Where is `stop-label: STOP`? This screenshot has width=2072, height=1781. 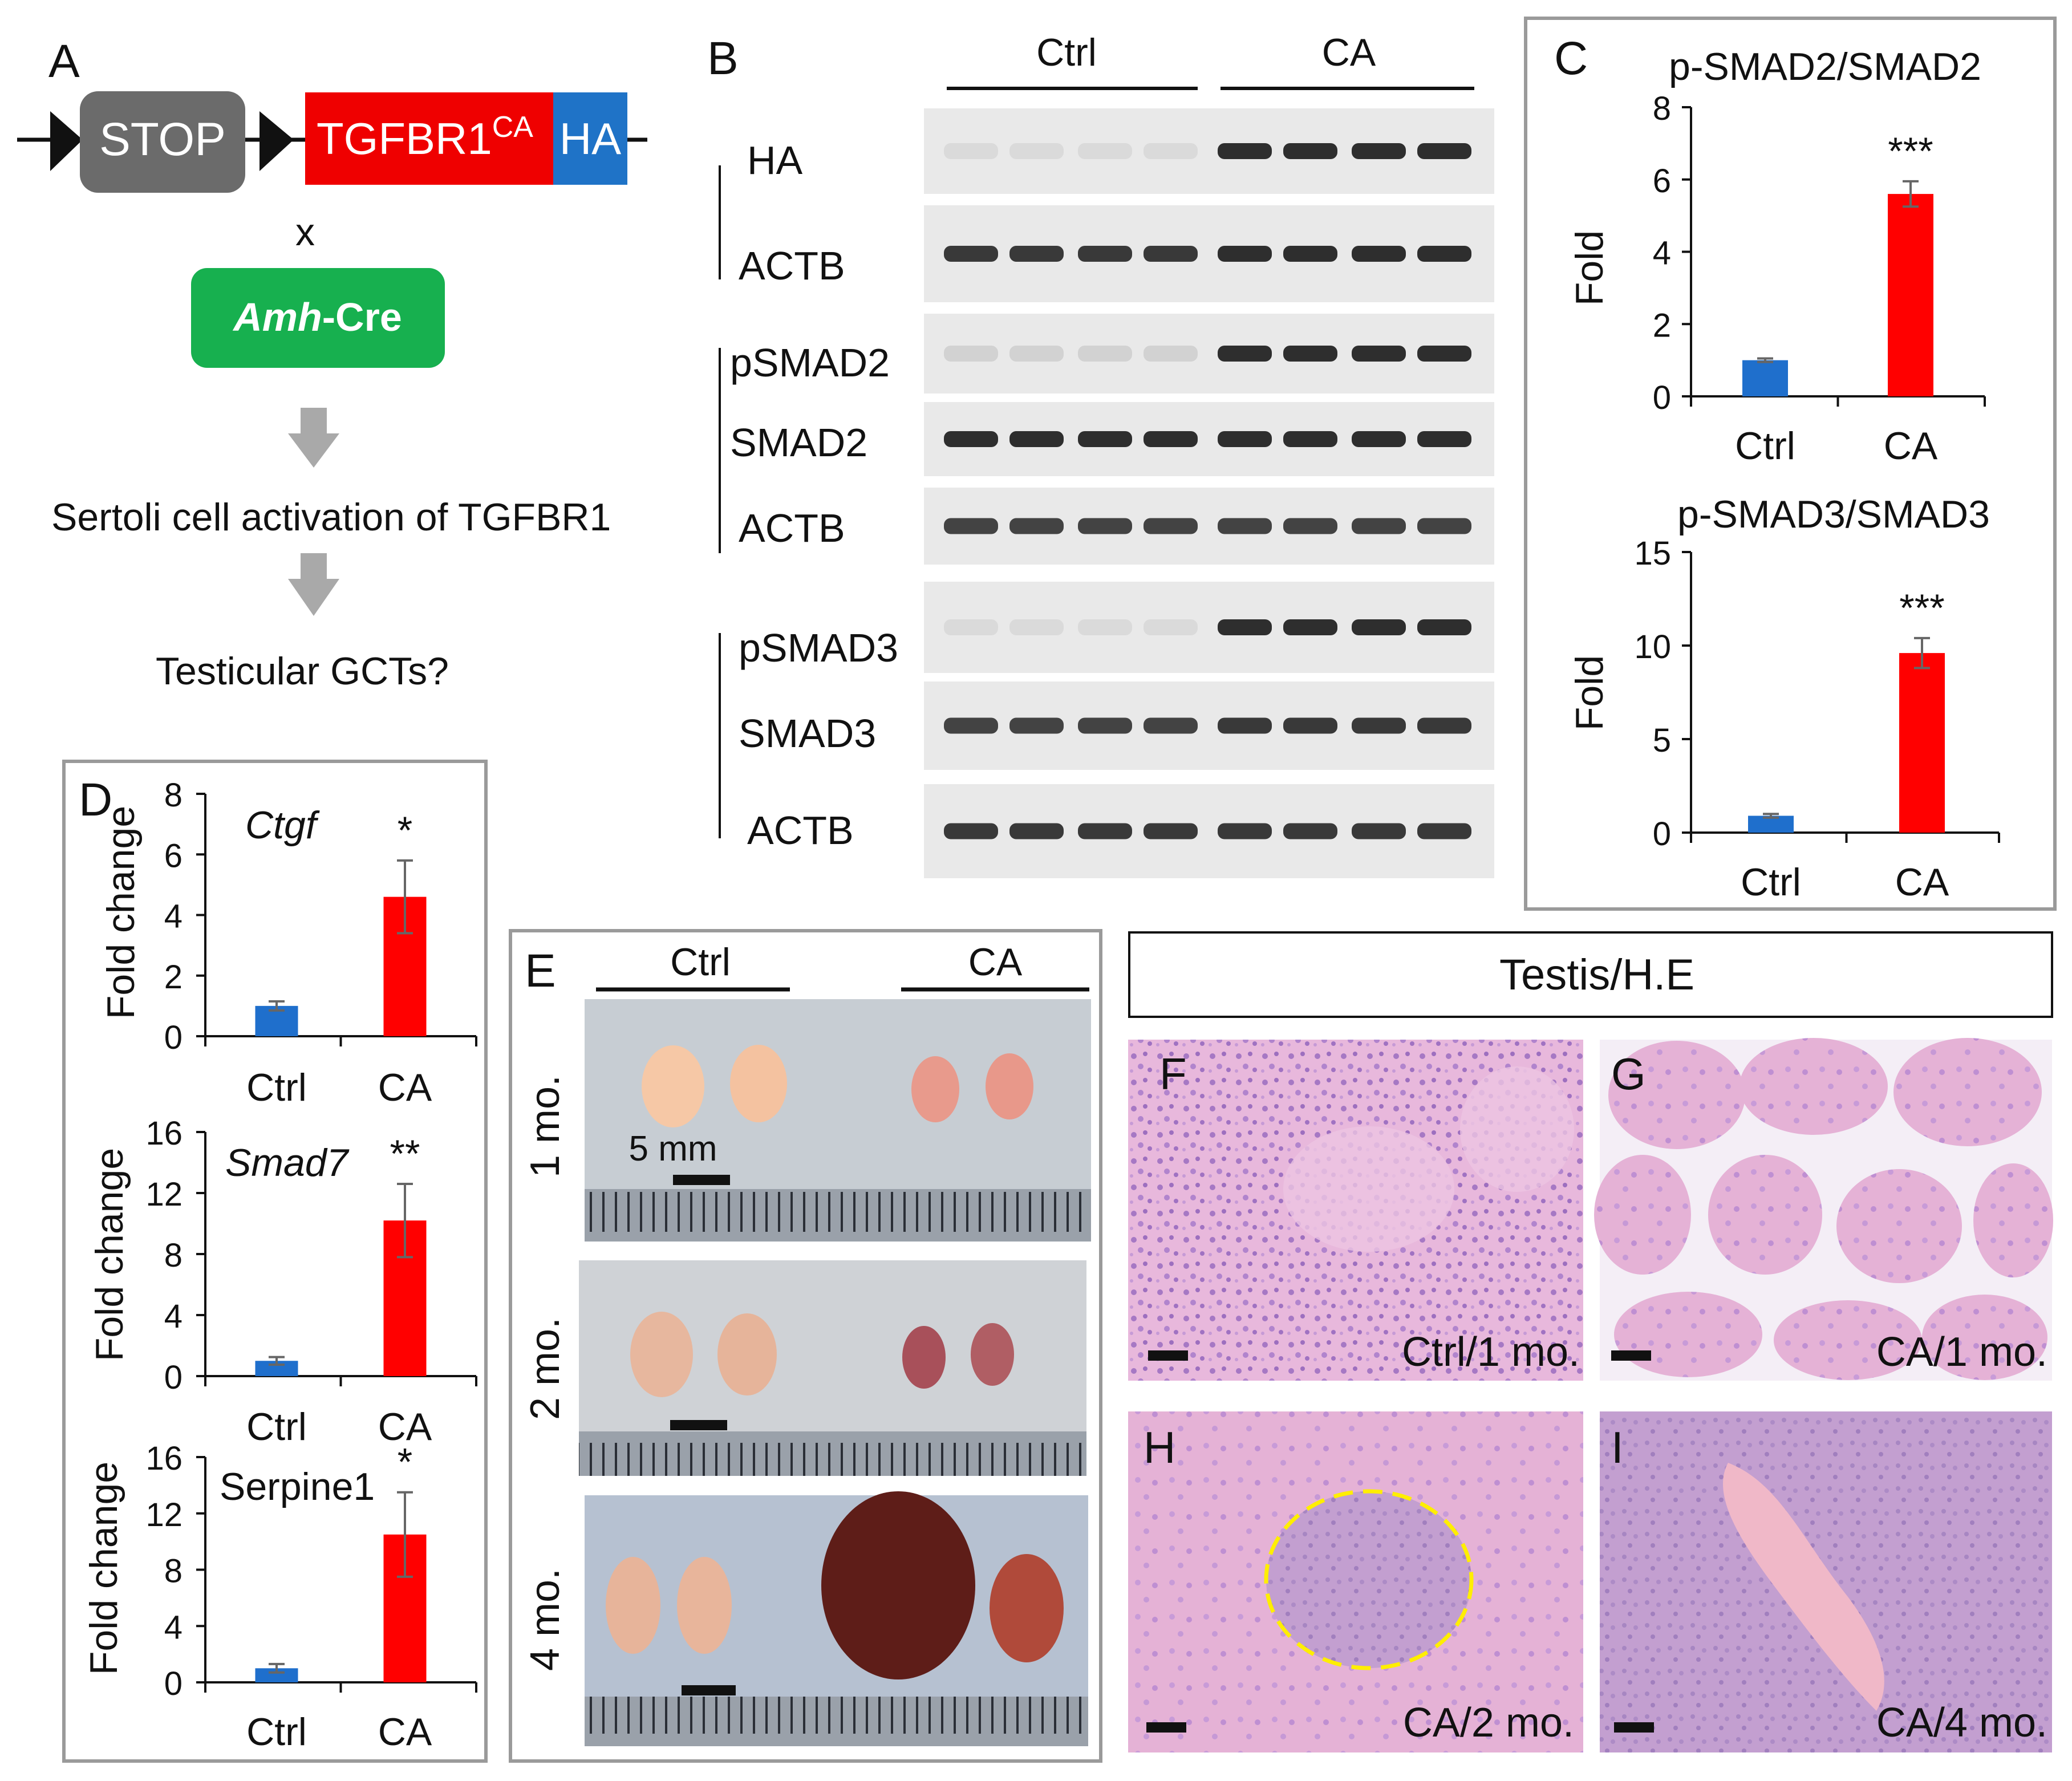
stop-label: STOP is located at coordinates (162, 139).